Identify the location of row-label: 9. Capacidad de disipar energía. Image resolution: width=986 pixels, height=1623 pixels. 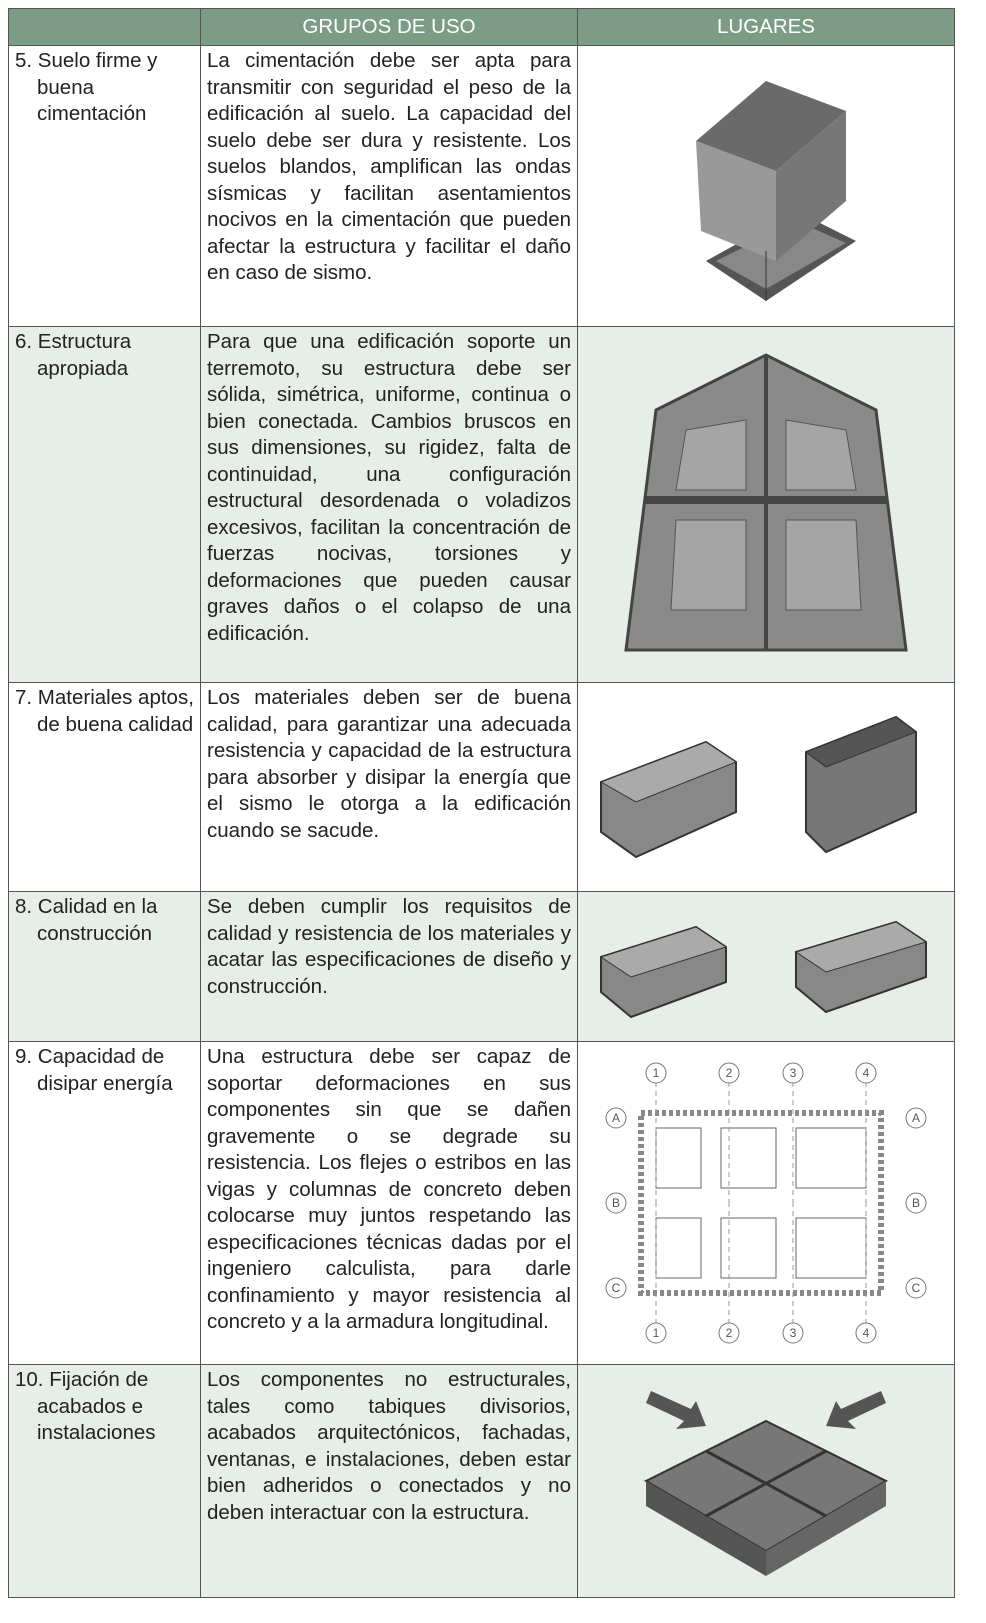
(104, 1203).